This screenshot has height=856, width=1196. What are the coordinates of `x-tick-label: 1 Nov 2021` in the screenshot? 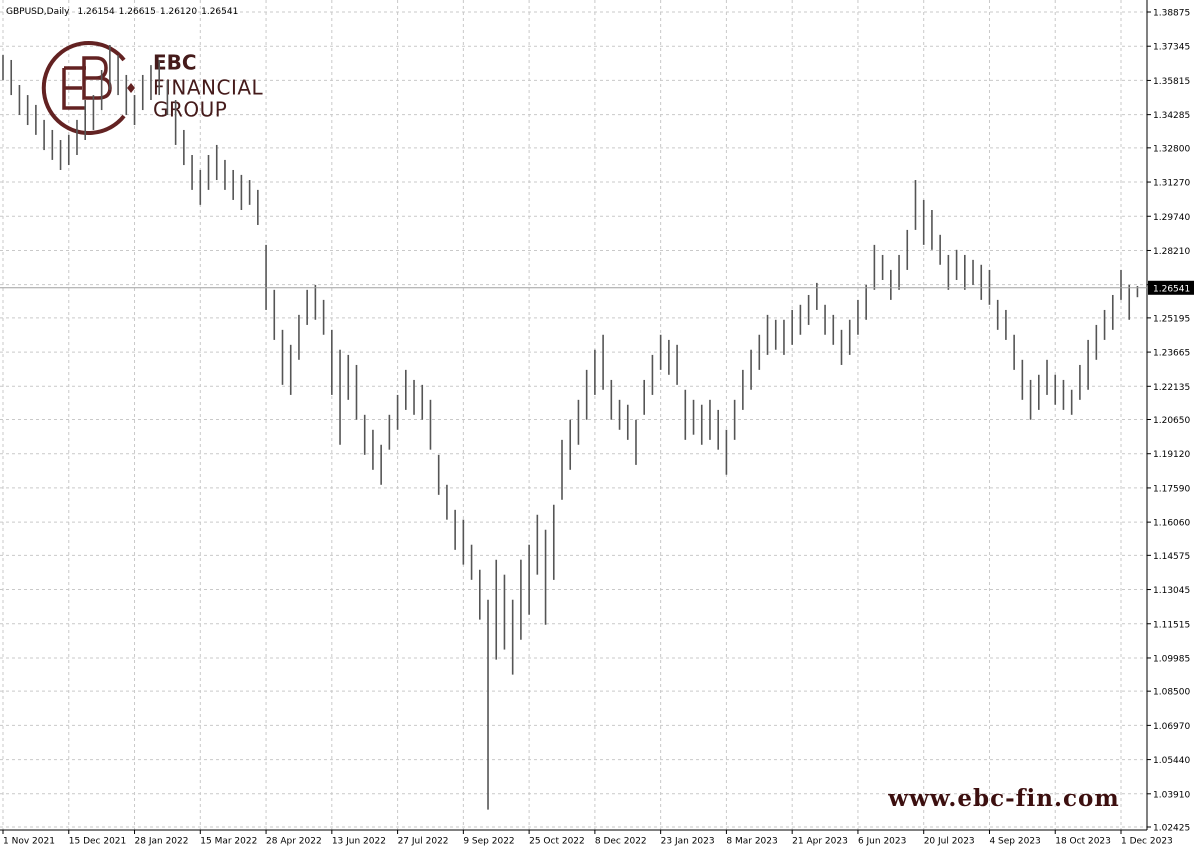 It's located at (29, 842).